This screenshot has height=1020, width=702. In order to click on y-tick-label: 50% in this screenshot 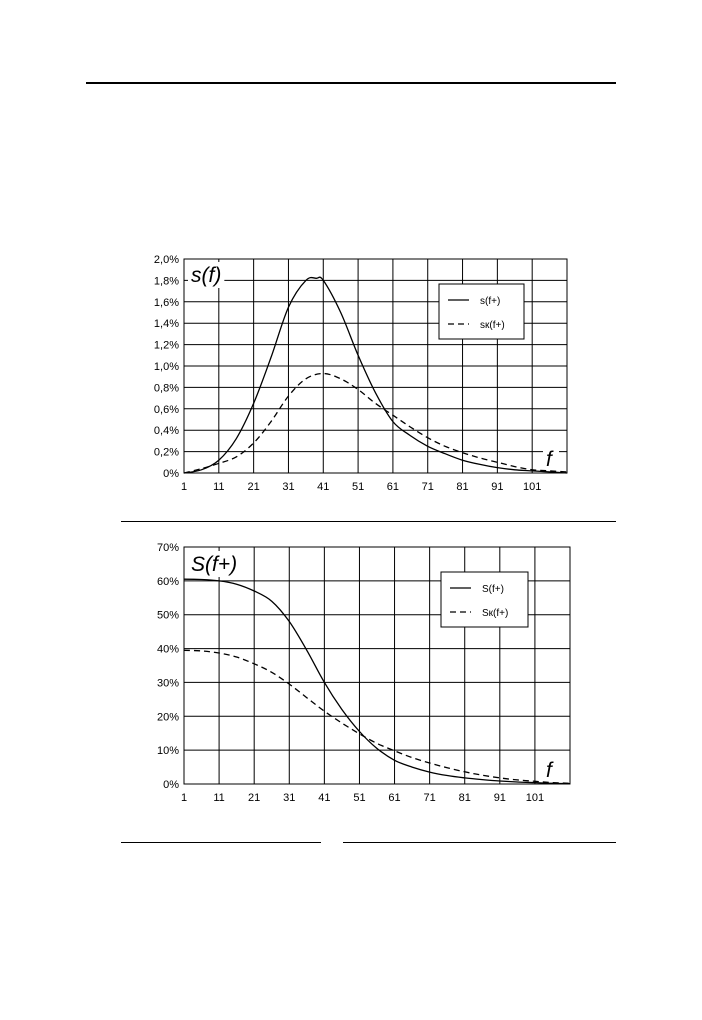, I will do `click(168, 616)`.